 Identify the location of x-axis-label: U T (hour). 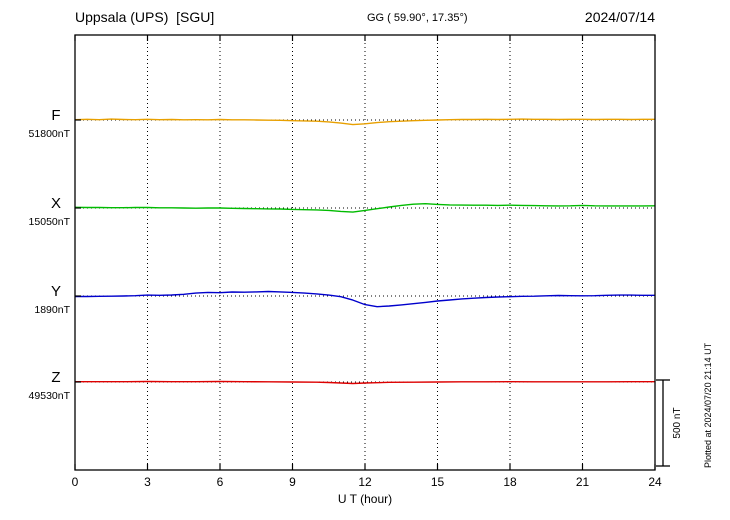
(365, 499).